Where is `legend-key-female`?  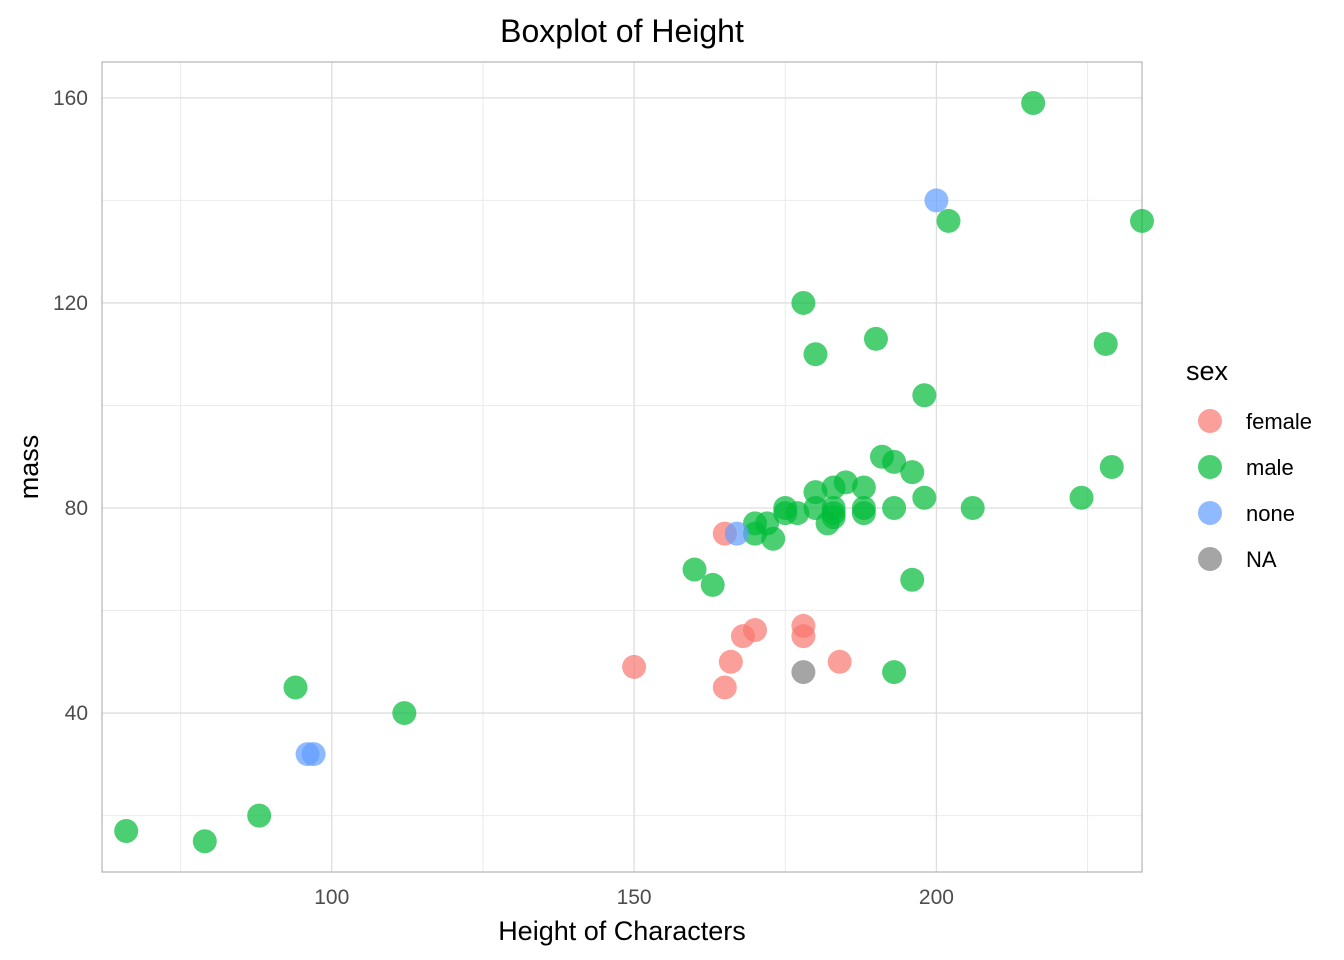 legend-key-female is located at coordinates (1210, 421).